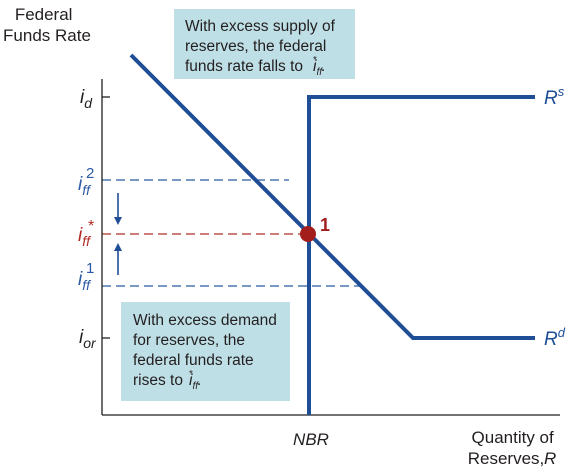 This screenshot has width=568, height=468. Describe the element at coordinates (86, 181) in the screenshot. I see `y-label-i-ff2: iff2` at that location.